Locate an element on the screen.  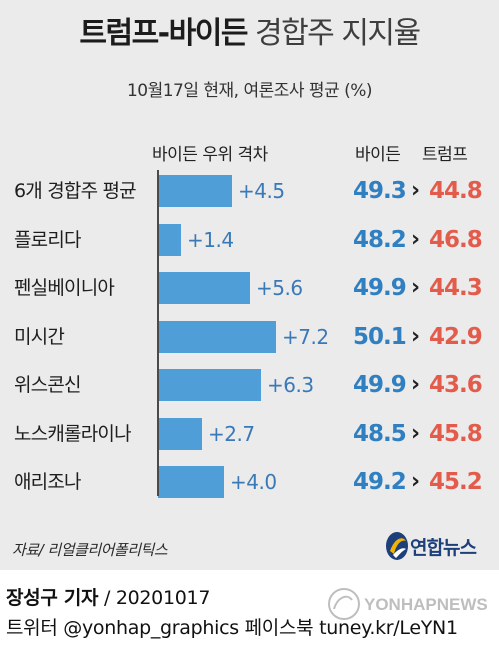
title-light: 경합주 지지율 is located at coordinates (337, 33).